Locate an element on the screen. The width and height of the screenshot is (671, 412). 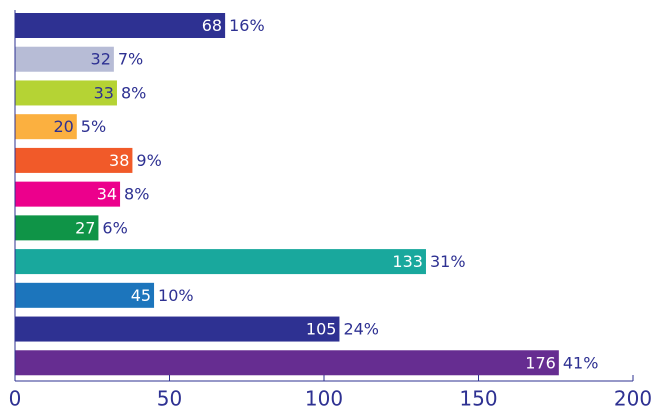
value-label: 68 is located at coordinates (212, 25).